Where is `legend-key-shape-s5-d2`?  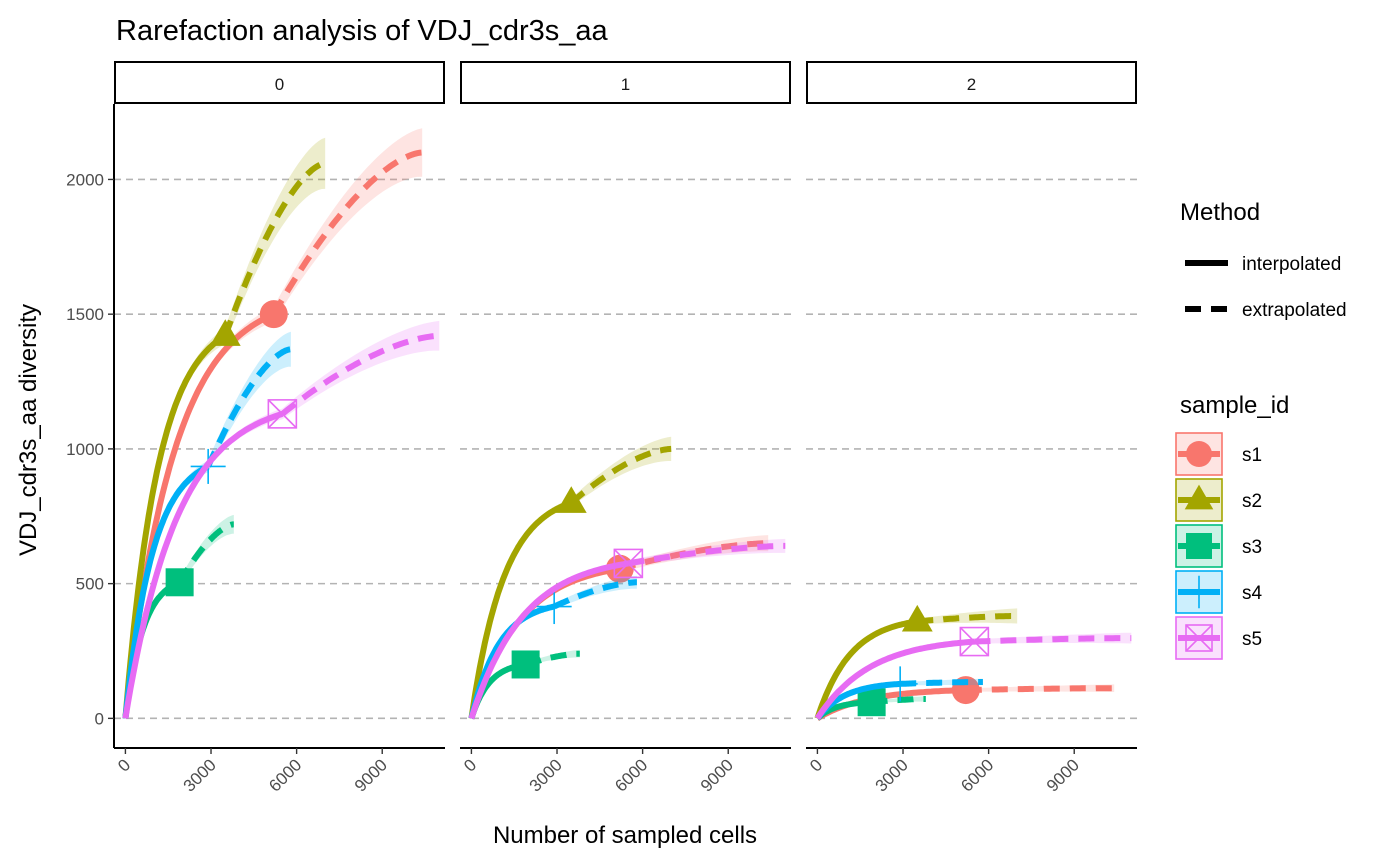 legend-key-shape-s5-d2 is located at coordinates (1199, 638).